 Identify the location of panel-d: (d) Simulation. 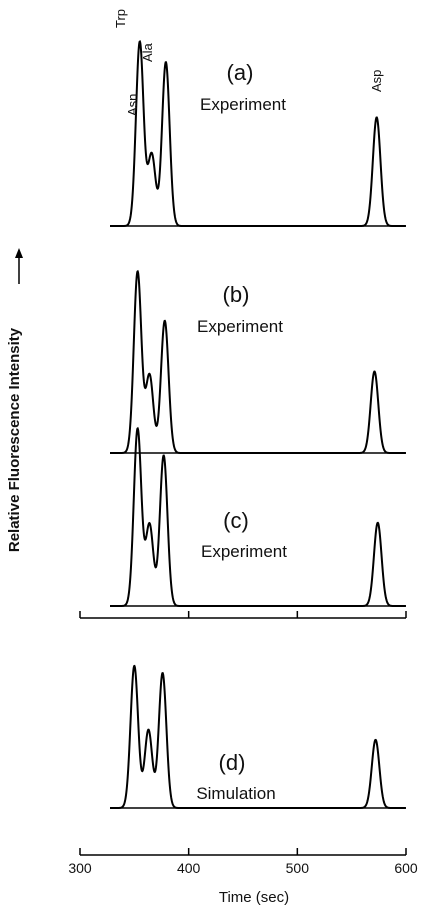
(258, 736).